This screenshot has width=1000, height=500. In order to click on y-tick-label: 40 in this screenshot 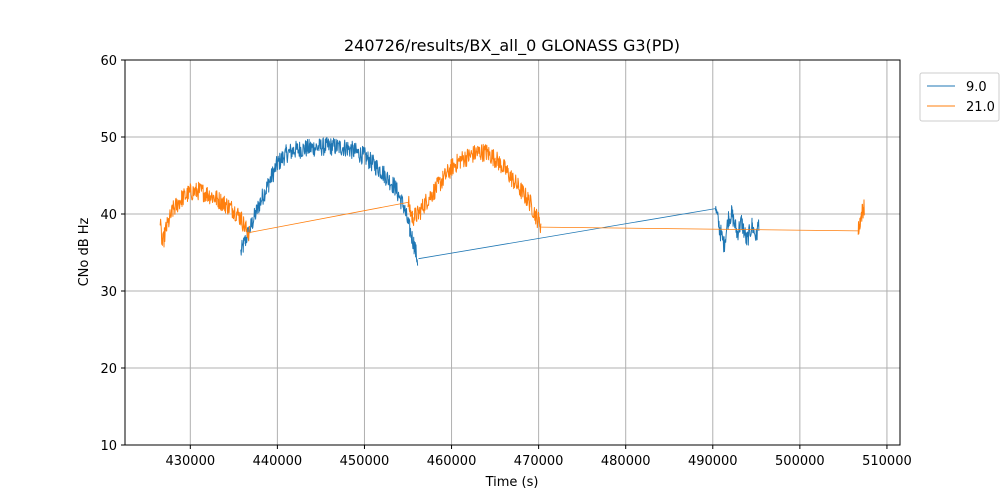, I will do `click(108, 215)`.